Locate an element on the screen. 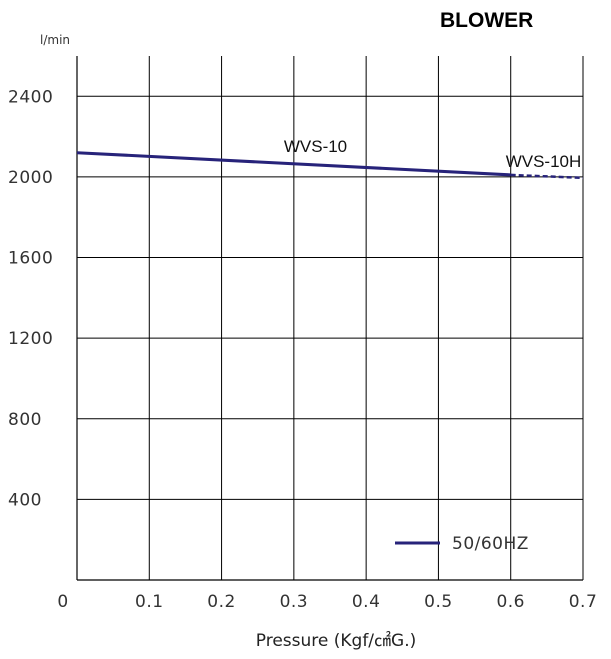 The width and height of the screenshot is (611, 659). x-tick-label: 0.3 is located at coordinates (294, 602).